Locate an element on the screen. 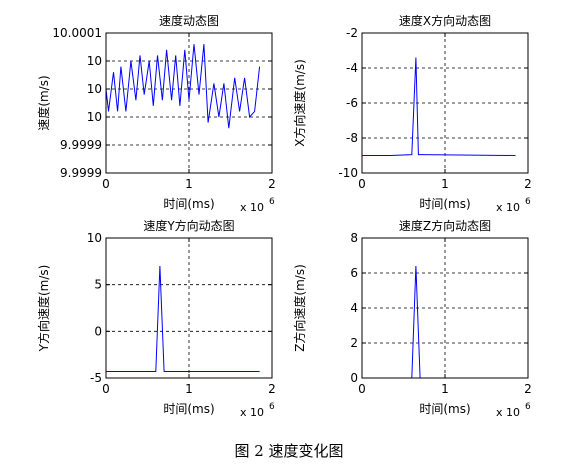  figure-caption: 图 2 速度变化图 is located at coordinates (289, 451).